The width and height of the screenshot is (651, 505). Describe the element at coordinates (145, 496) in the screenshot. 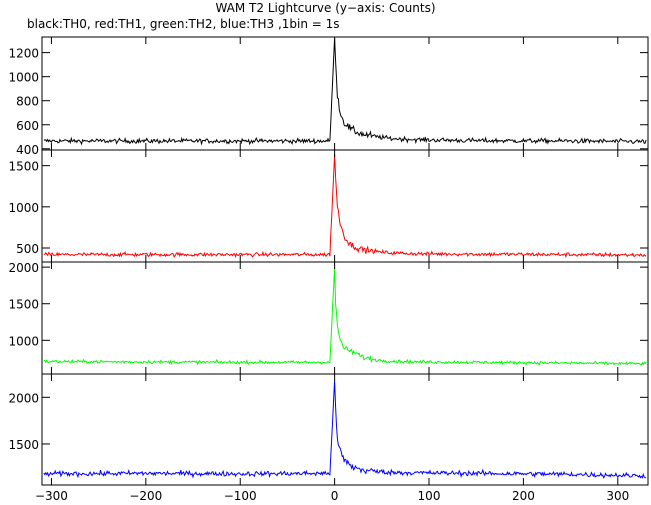

I see `x-tick-label: −200` at that location.